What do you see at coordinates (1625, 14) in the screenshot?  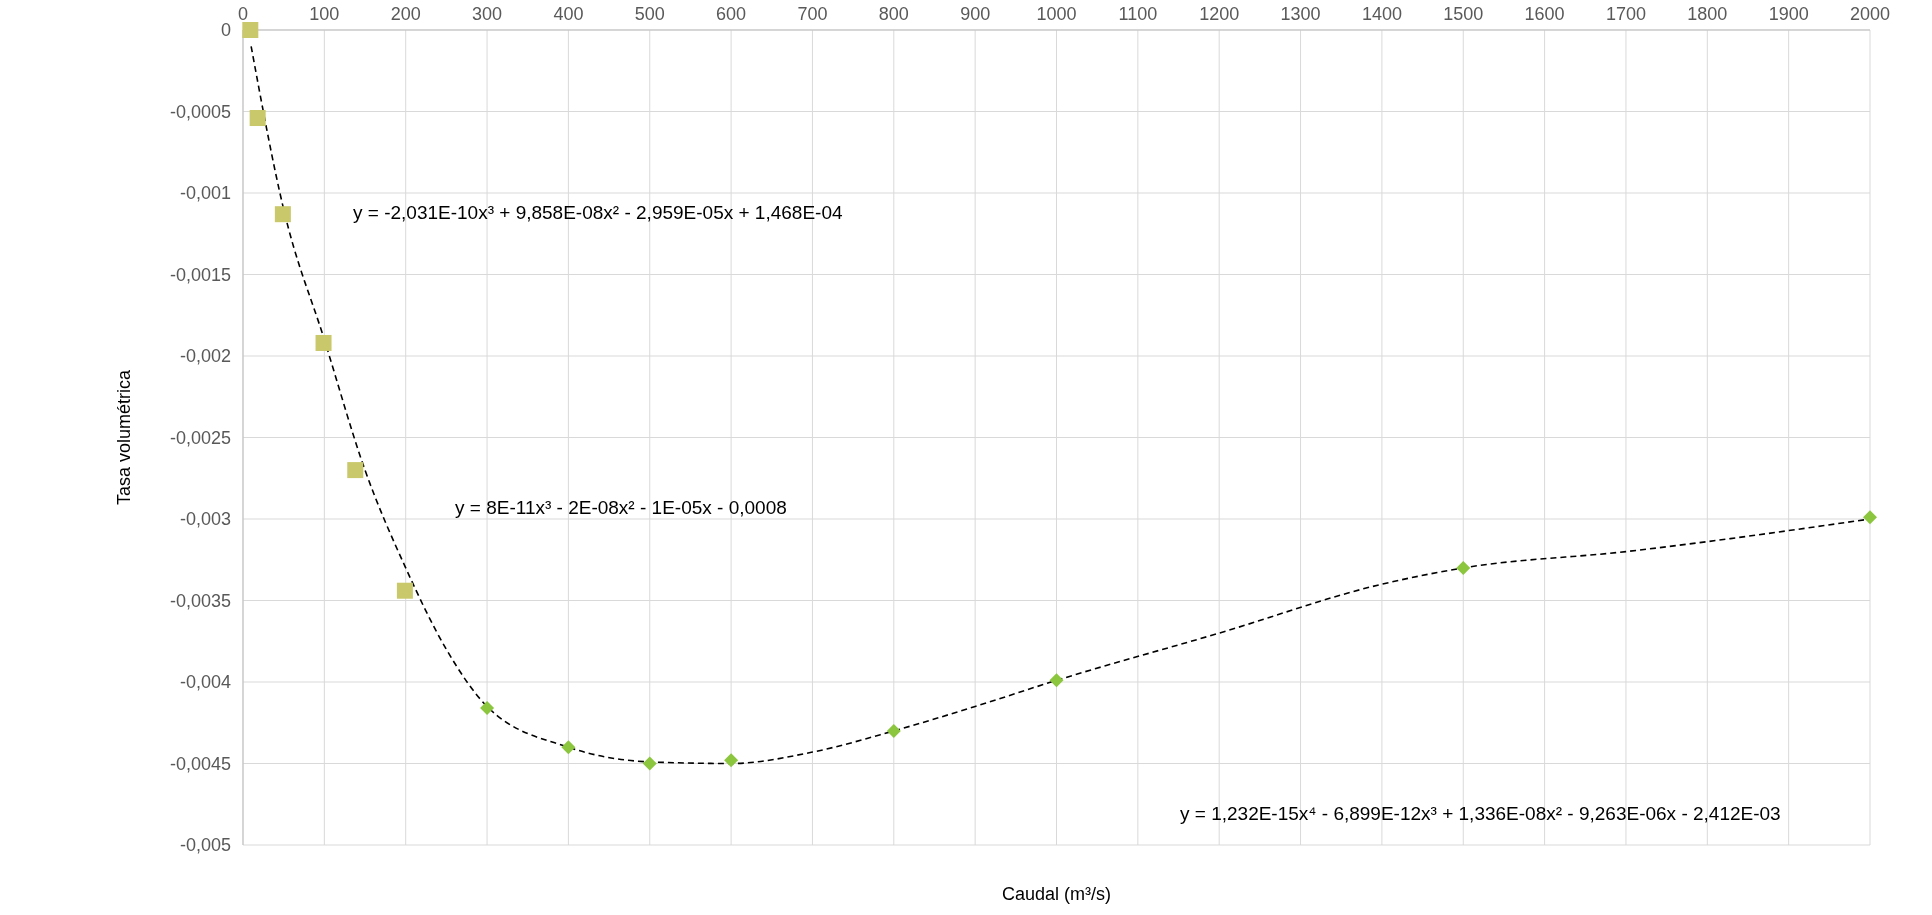 I see `x-tick-label: 1700` at bounding box center [1625, 14].